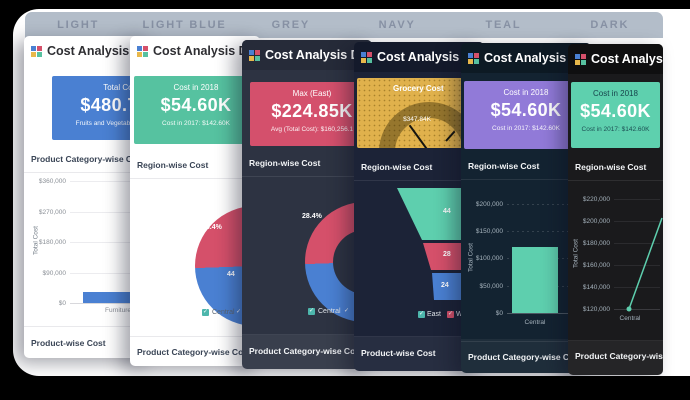 Image resolution: width=690 pixels, height=400 pixels. I want to click on y-tick: $220,000, so click(596, 199).